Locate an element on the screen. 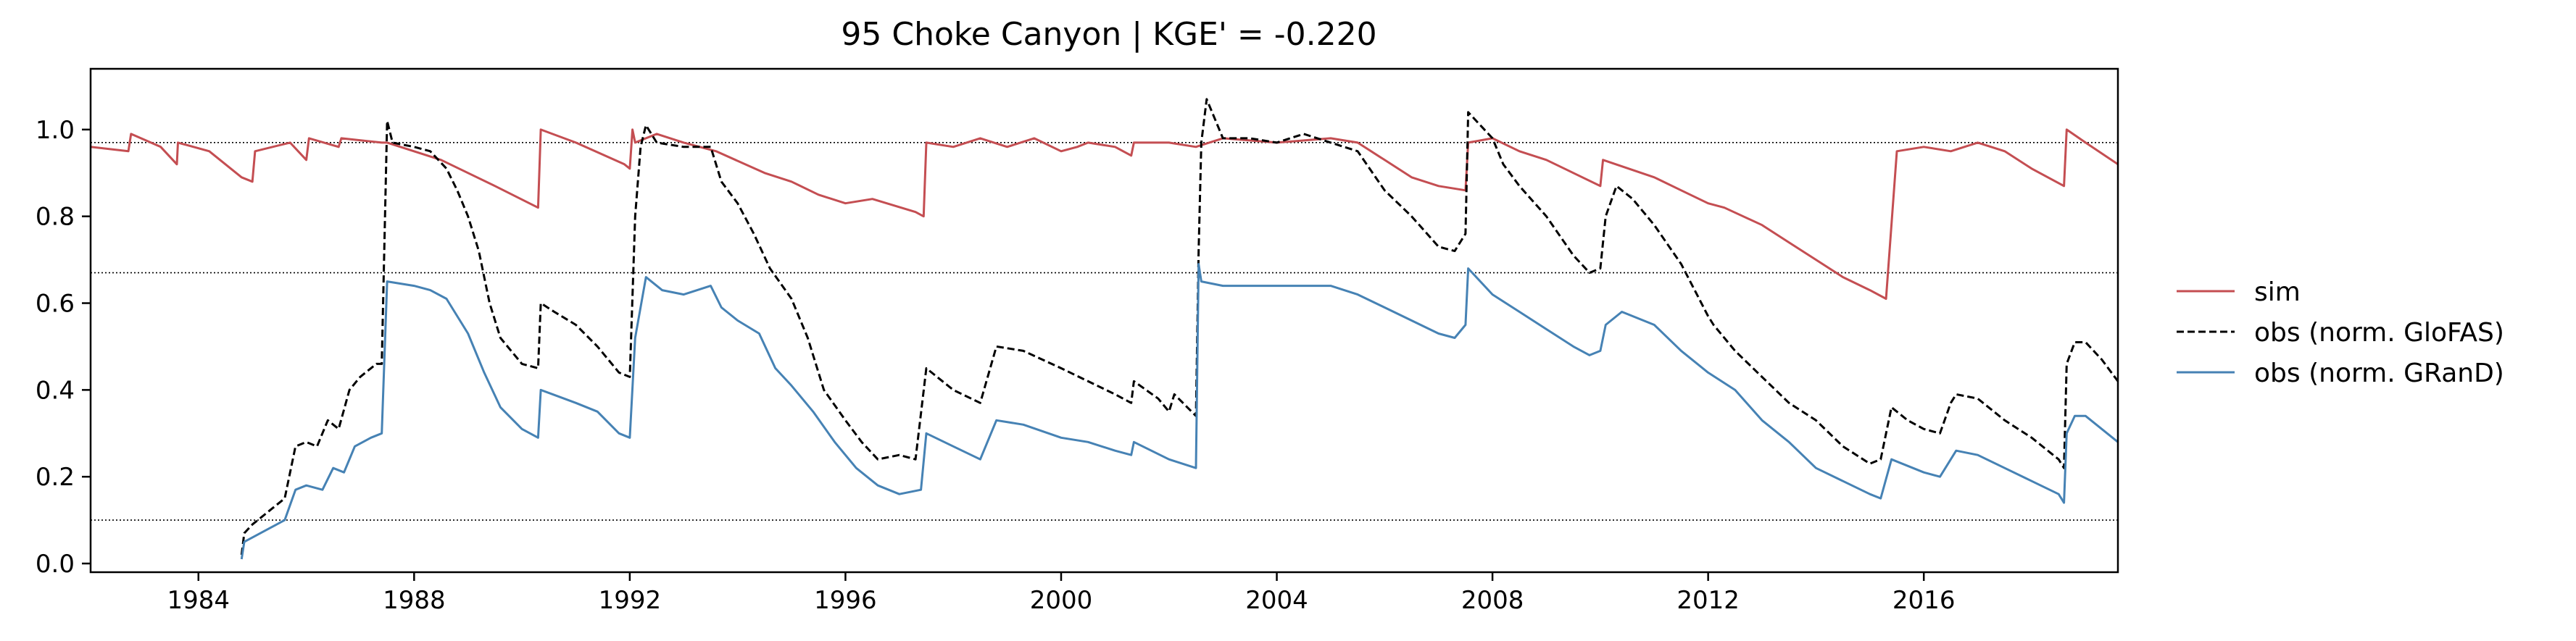  y-axis: 0.0 0.2 0.4 0.6 0.8 1.0 is located at coordinates (63, 347).